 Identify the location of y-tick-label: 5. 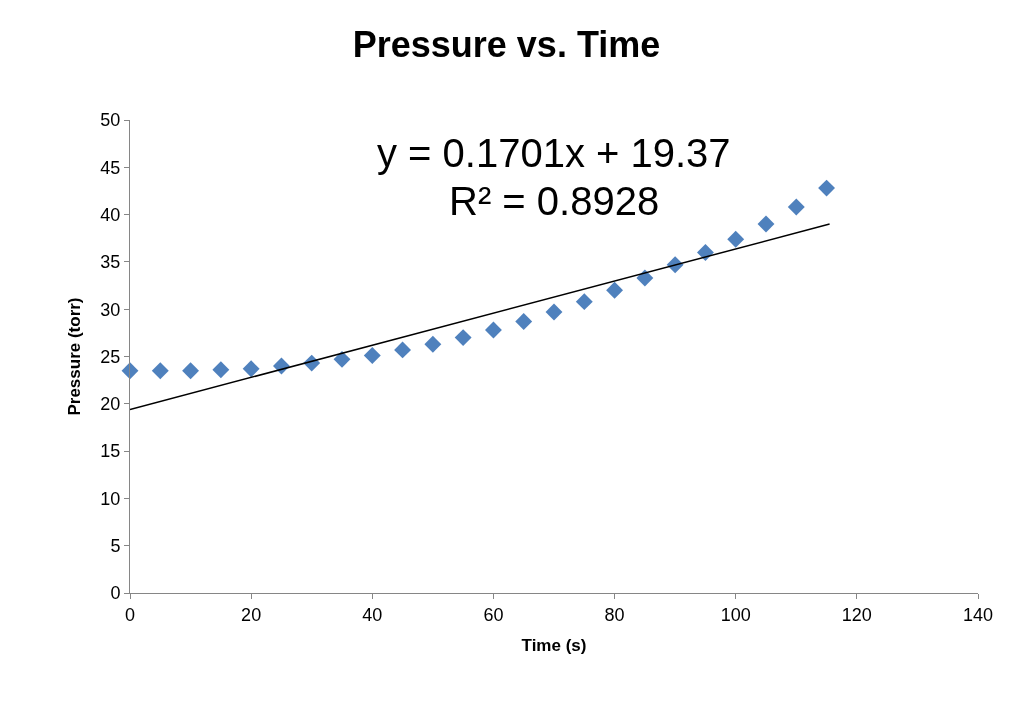
(115, 546).